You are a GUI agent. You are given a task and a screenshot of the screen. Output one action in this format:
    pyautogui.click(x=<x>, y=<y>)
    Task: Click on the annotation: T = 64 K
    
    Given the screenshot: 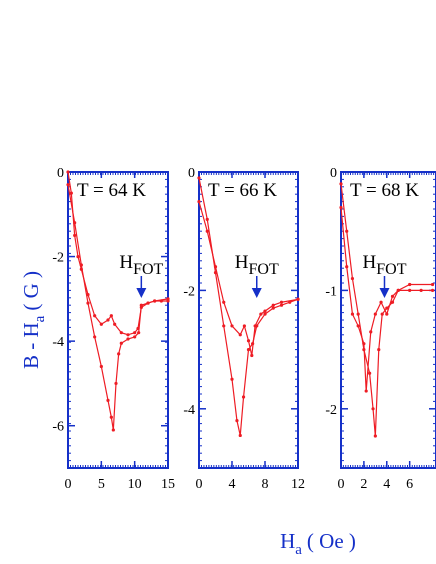 What is the action you would take?
    pyautogui.click(x=111, y=190)
    